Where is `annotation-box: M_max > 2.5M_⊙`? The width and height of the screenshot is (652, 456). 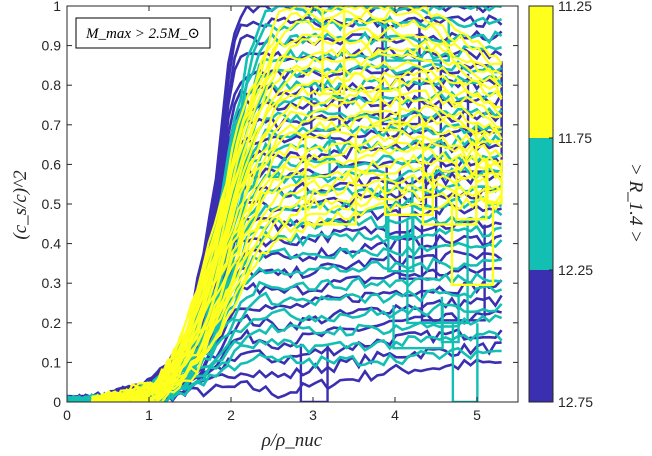 annotation-box: M_max > 2.5M_⊙ is located at coordinates (143, 33).